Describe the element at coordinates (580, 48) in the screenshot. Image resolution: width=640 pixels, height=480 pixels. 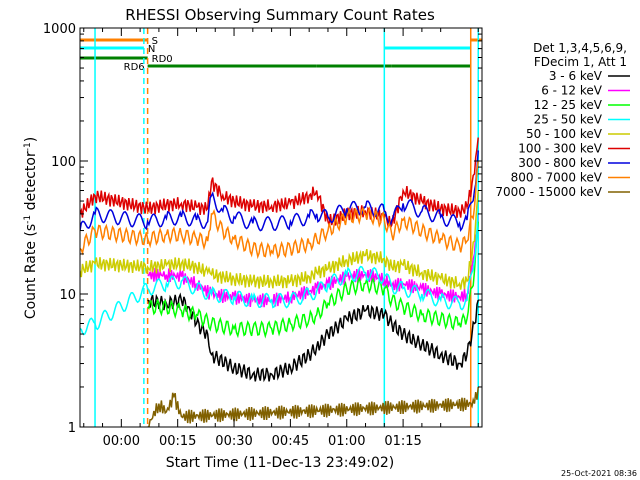
I see `legend-header-1: Det 1,3,4,5,6,9,` at that location.